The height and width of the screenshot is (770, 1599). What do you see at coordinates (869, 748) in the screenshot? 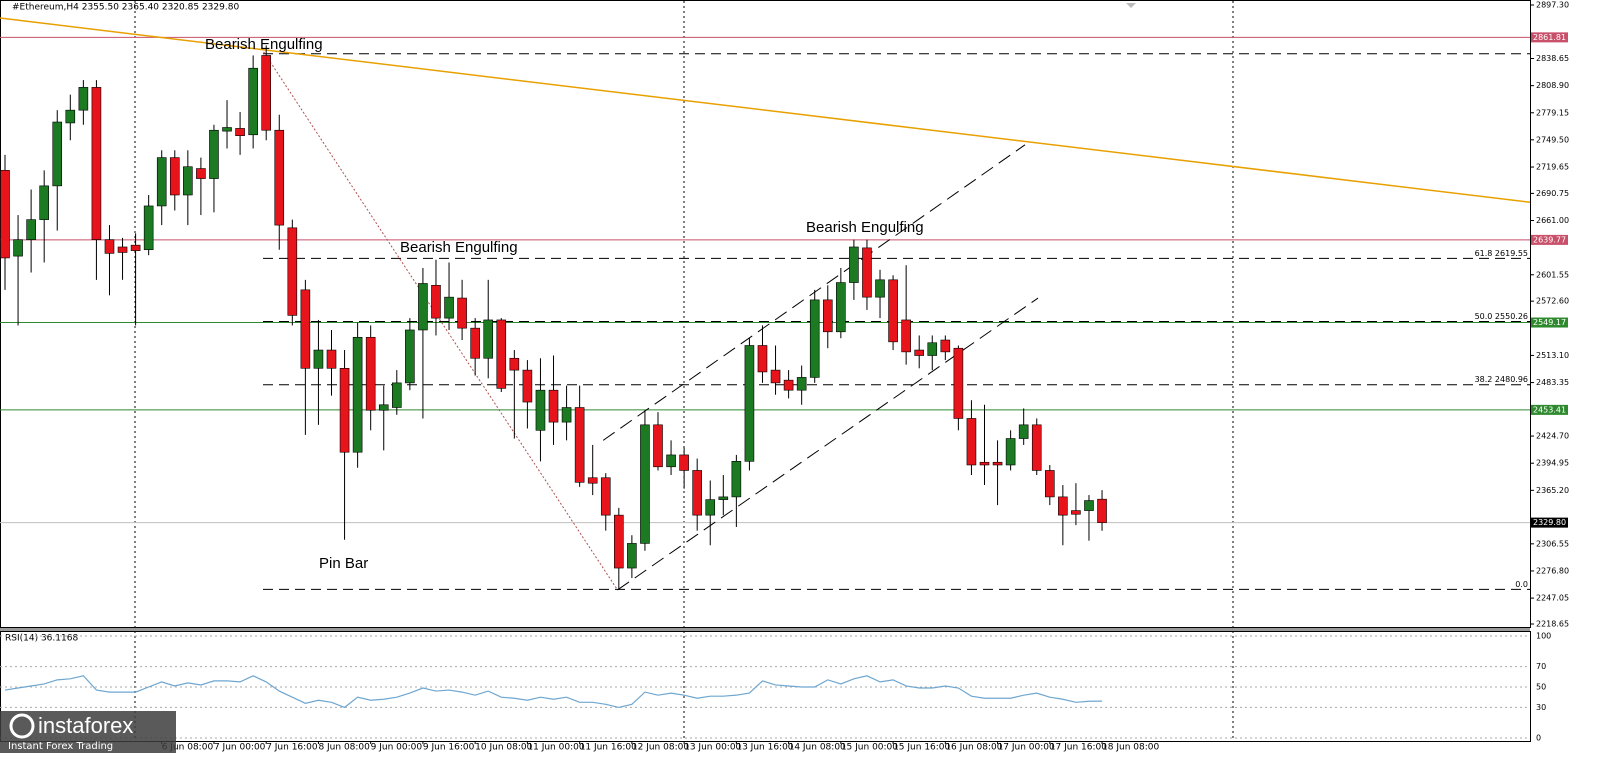
I see `x-tick-label: 15 Jun 00:00` at bounding box center [869, 748].